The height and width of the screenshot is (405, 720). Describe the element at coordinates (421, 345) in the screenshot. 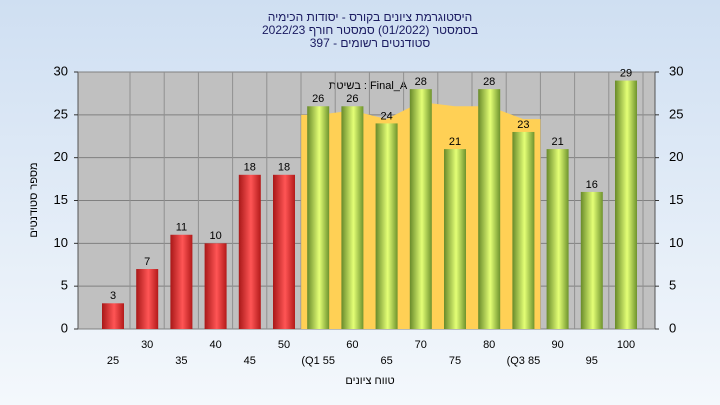

I see `x-tick-label: 70` at that location.